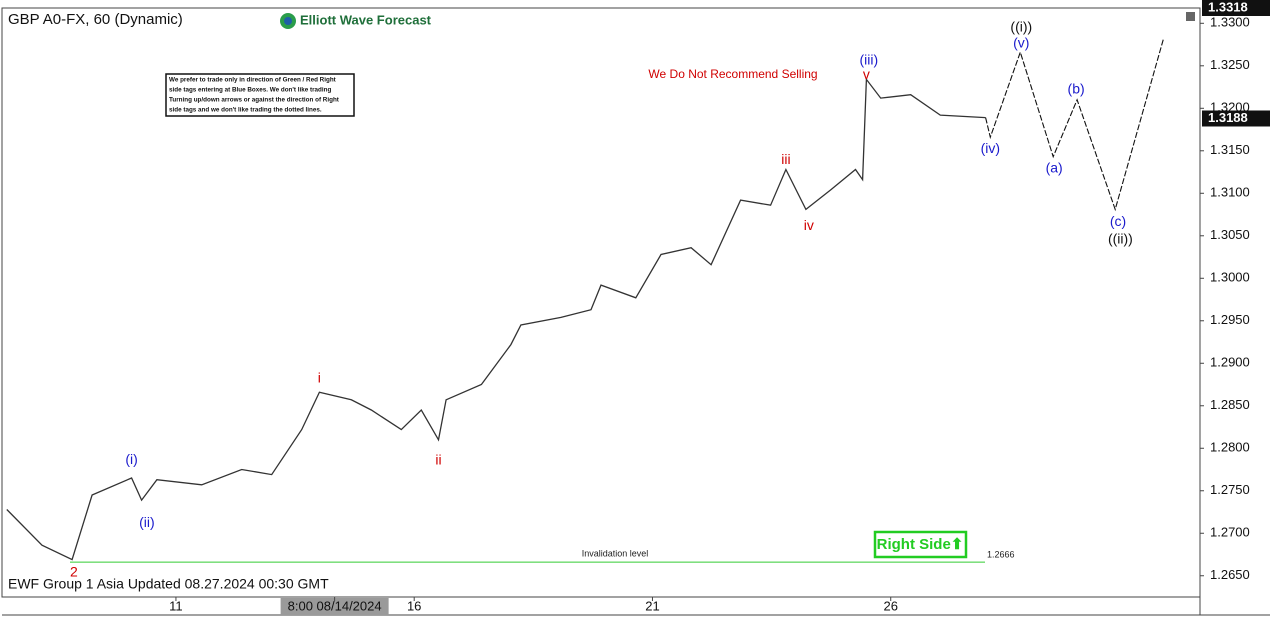 The width and height of the screenshot is (1272, 619). What do you see at coordinates (1230, 319) in the screenshot?
I see `y-tick-label: 1.2950` at bounding box center [1230, 319].